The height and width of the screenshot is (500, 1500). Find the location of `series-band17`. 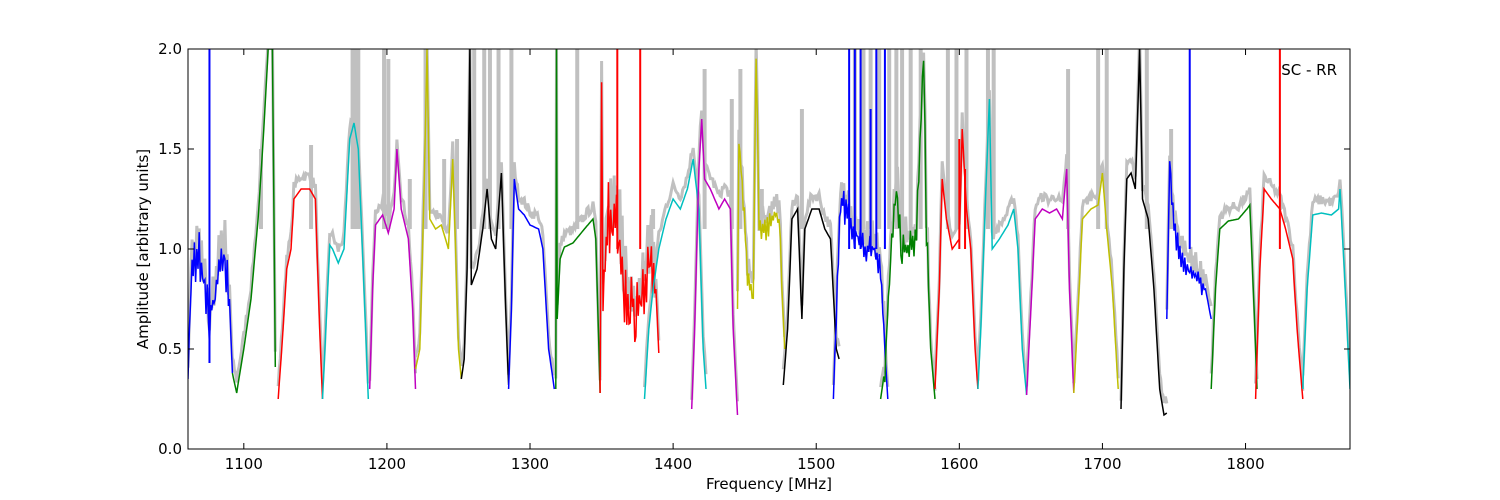

series-band17 is located at coordinates (956, 259).